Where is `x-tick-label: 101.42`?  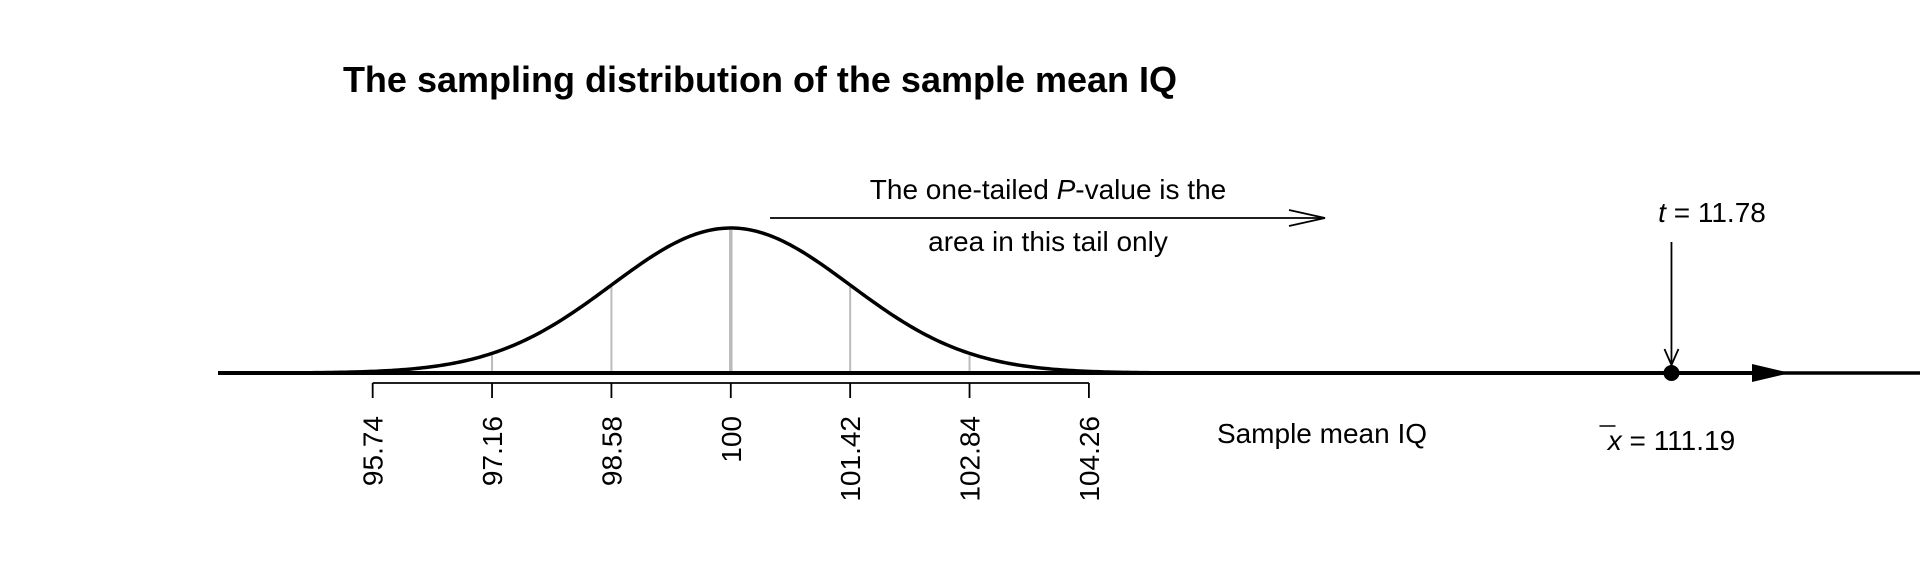
x-tick-label: 101.42 is located at coordinates (850, 459).